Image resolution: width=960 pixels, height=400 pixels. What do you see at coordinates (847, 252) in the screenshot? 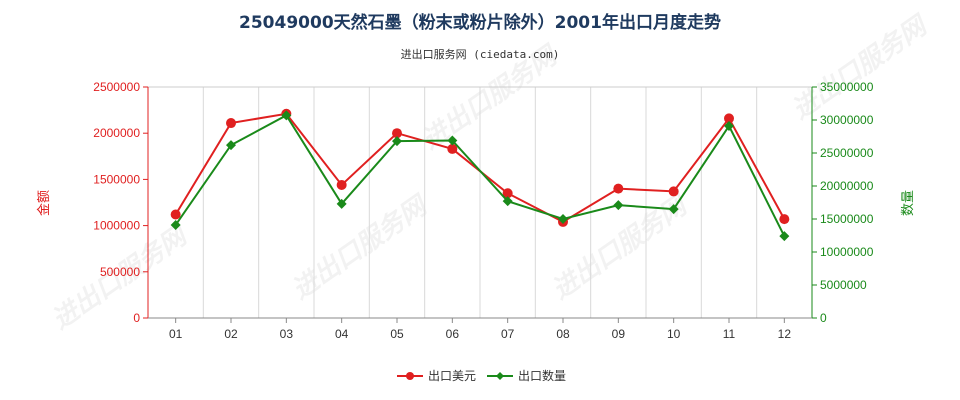
I see `right-axis-tick-label: 10000000` at bounding box center [847, 252].